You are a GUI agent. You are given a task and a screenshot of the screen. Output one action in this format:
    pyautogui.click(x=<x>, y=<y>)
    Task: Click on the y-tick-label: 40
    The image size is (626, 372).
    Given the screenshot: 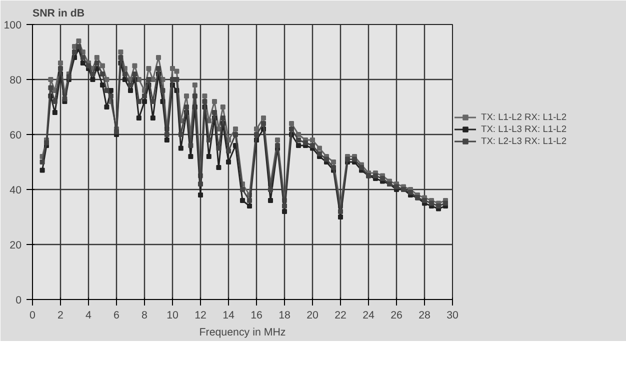 What is the action you would take?
    pyautogui.click(x=16, y=190)
    